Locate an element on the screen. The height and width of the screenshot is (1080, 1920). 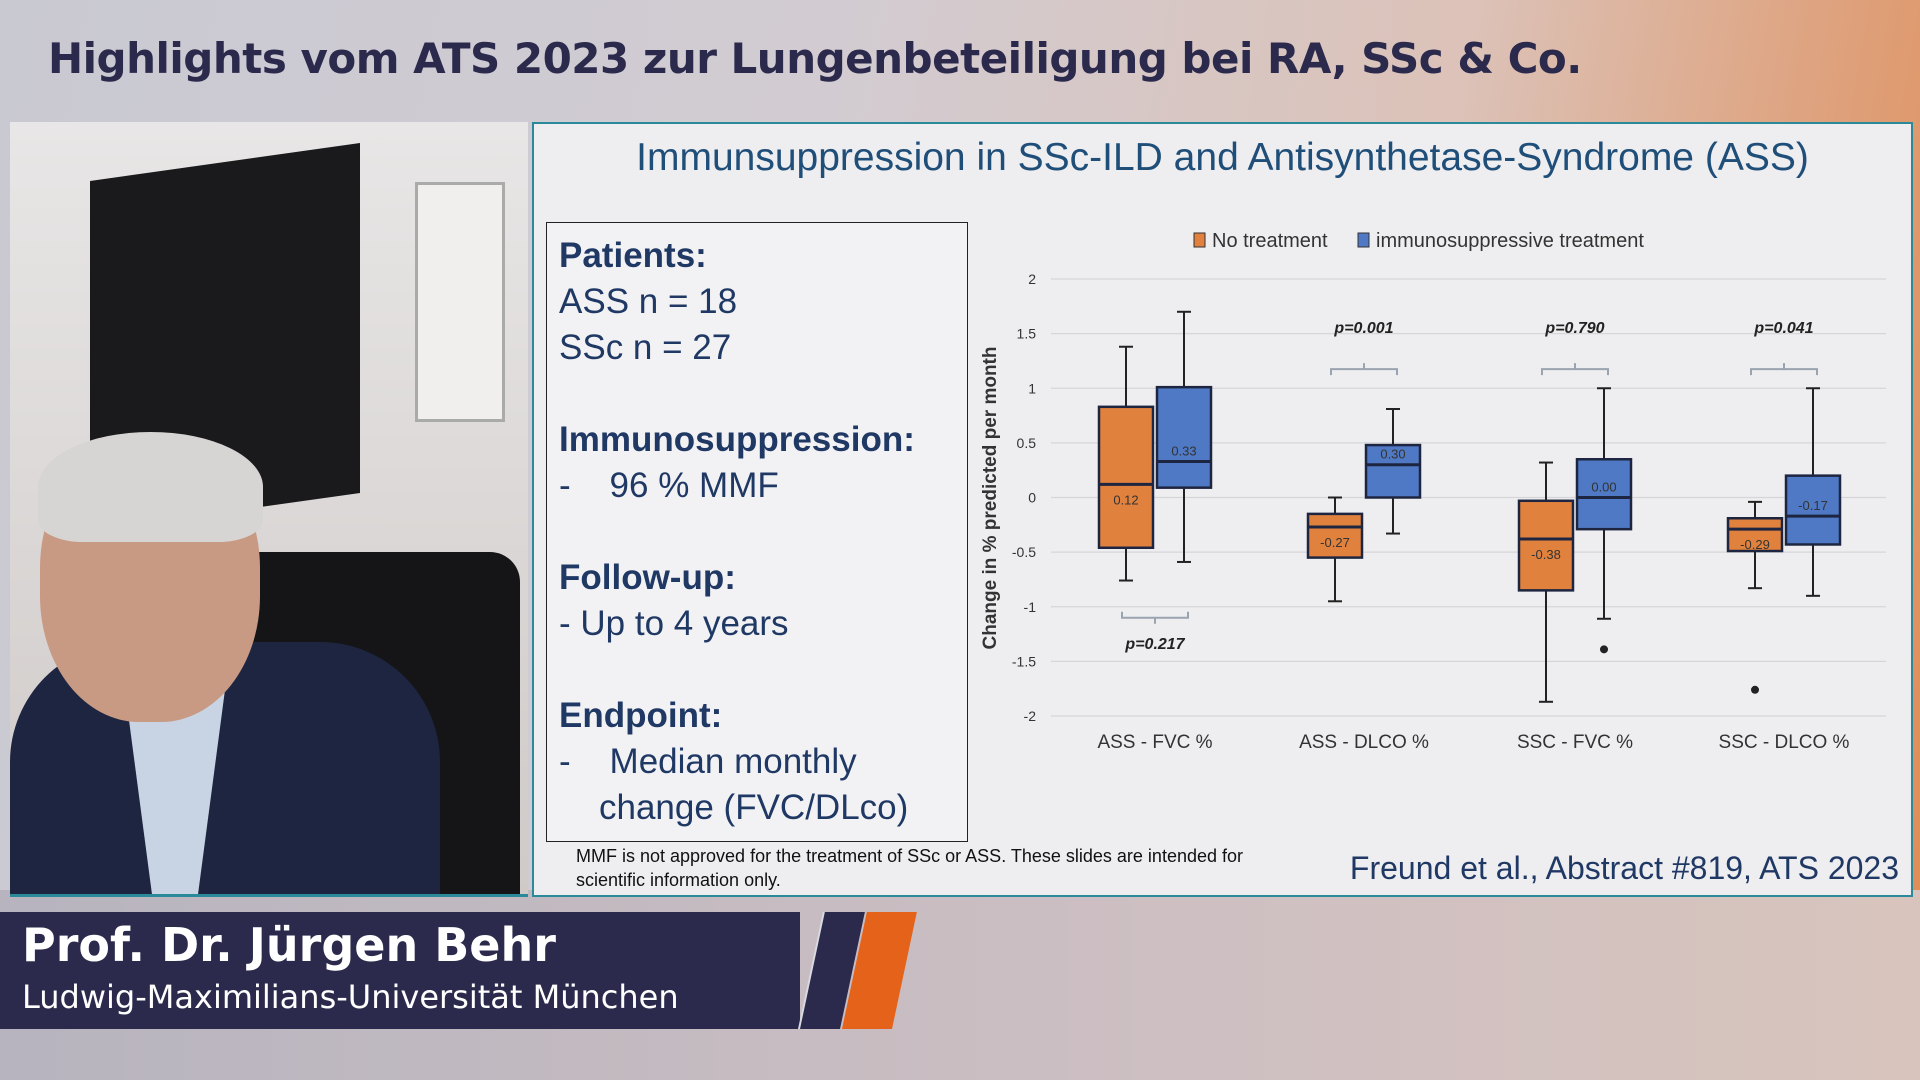
endpoint-heading: Endpoint: is located at coordinates (641, 715).